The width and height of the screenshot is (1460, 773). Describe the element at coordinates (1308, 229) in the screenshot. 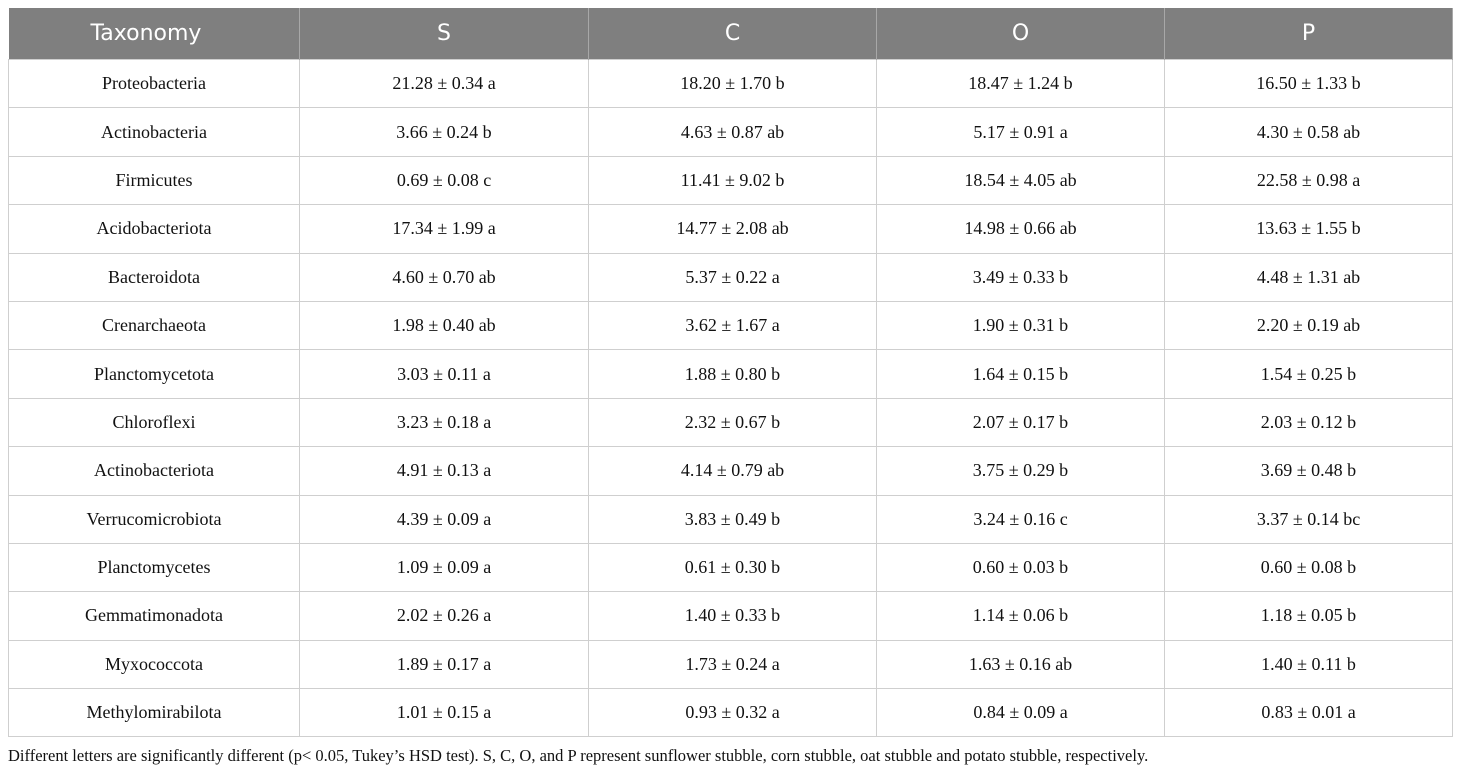

I see `value-cell: 13.63 ± 1.55 b` at that location.